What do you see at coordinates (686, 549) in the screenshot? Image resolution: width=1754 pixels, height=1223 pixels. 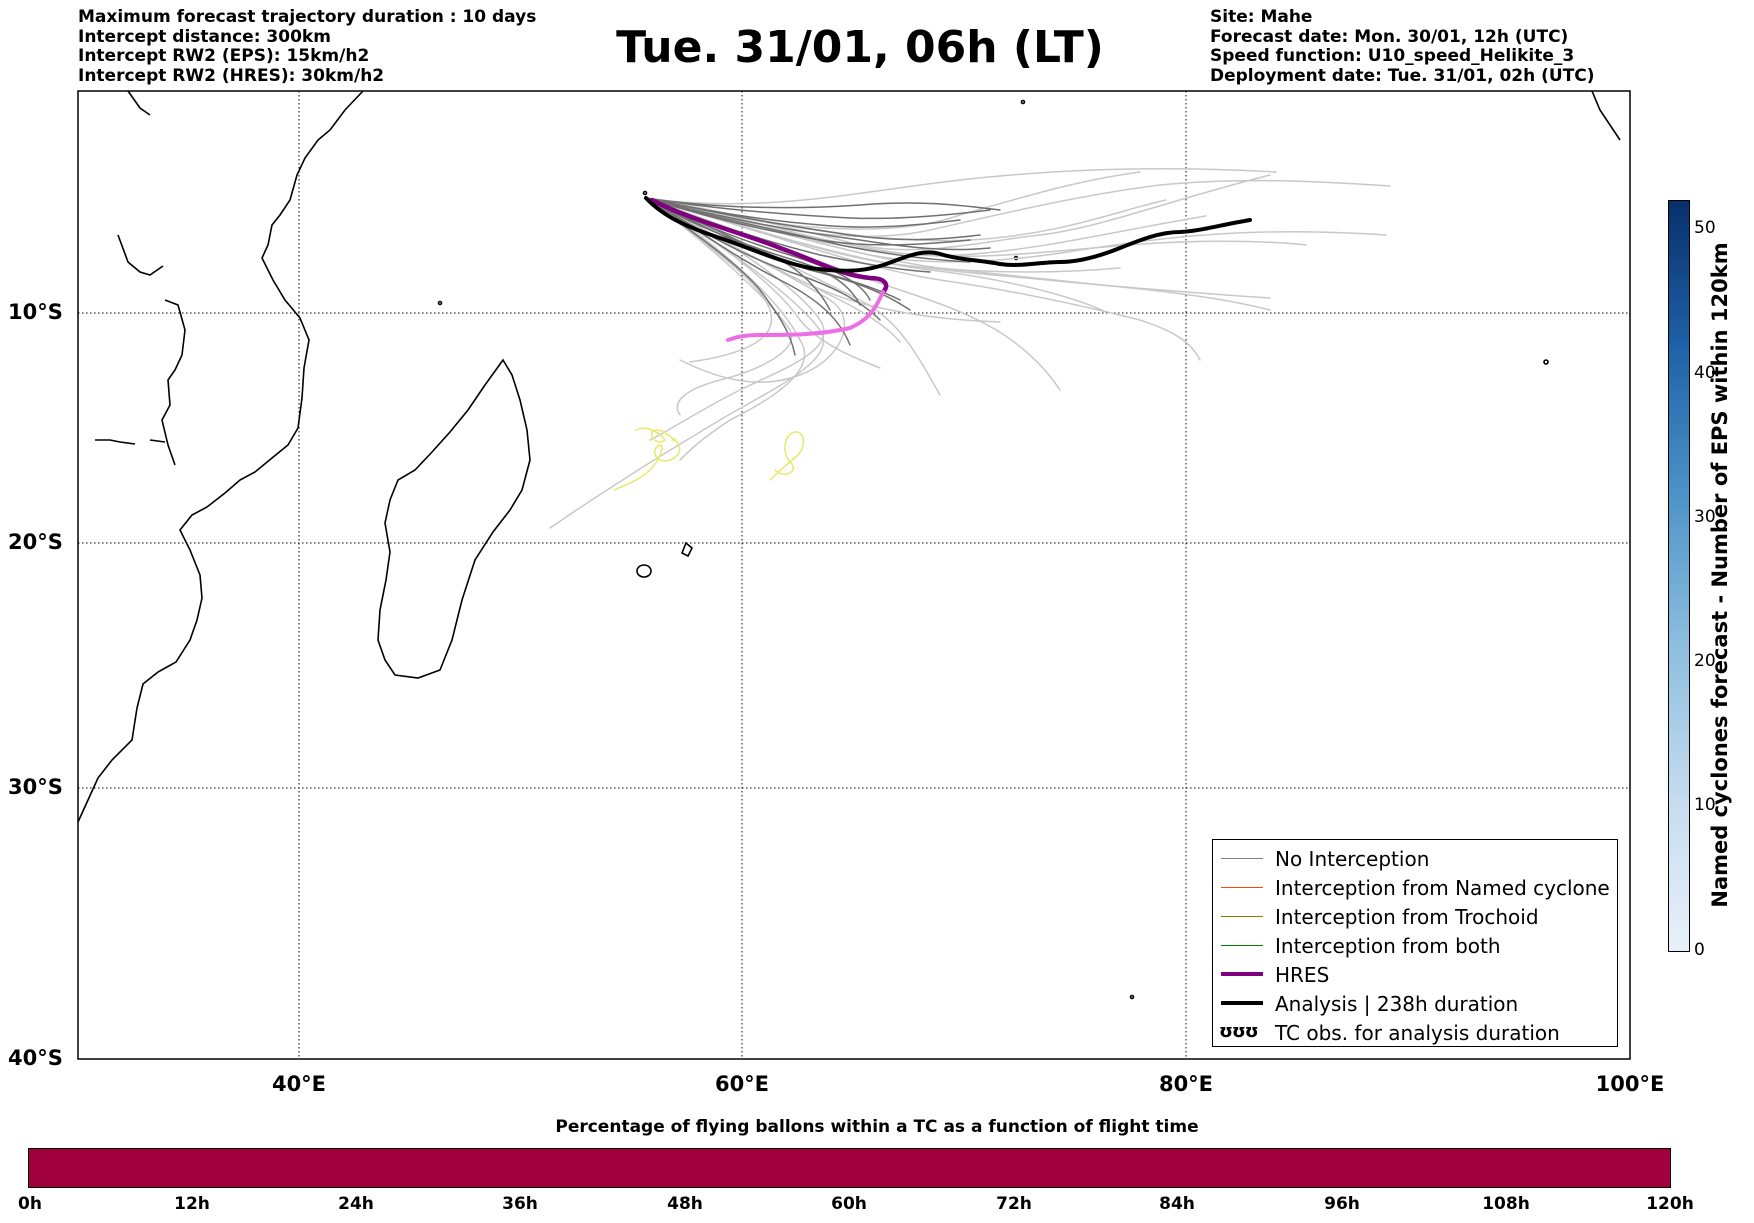 I see `mauritius-island` at bounding box center [686, 549].